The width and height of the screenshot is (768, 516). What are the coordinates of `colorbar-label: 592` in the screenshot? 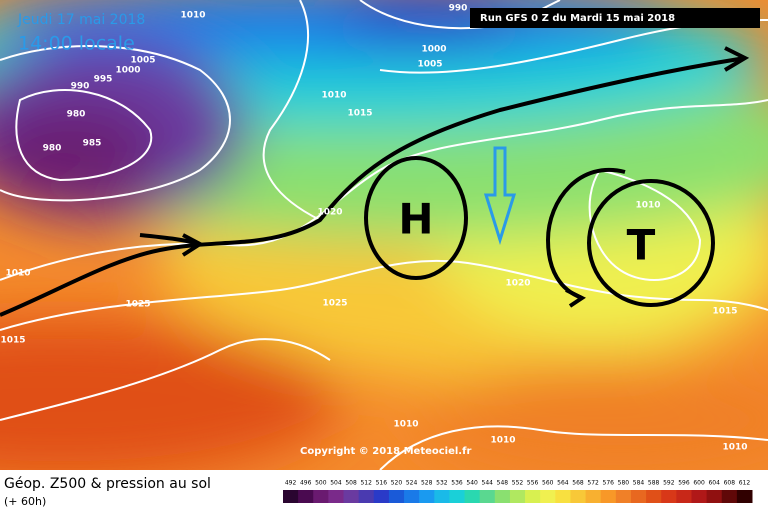 It's located at (669, 483).